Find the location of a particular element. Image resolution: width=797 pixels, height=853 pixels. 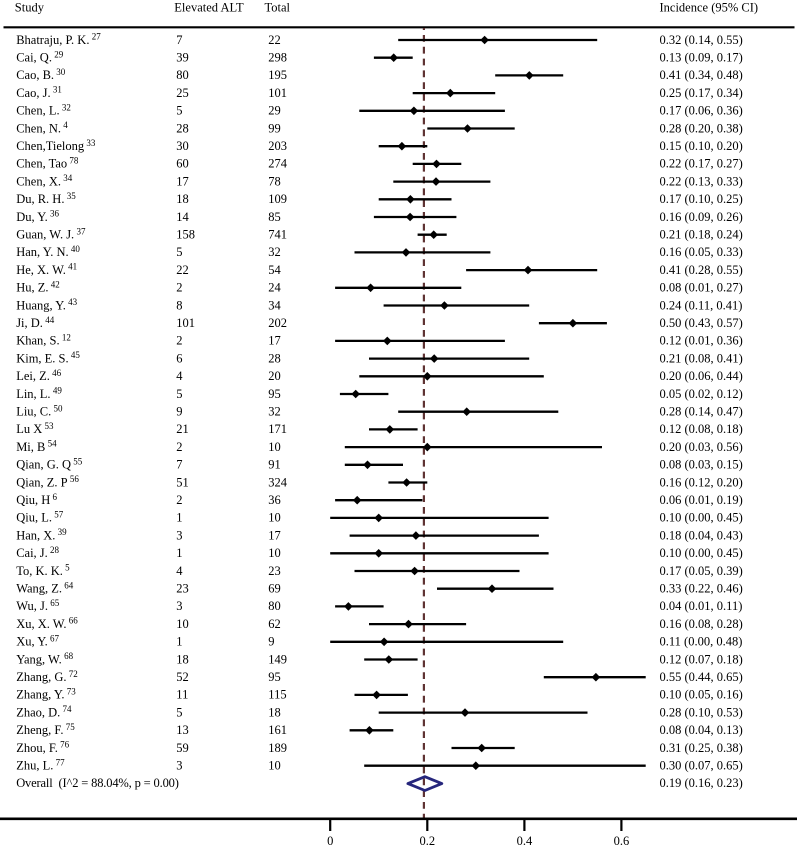

svg-text: 39 is located at coordinates (182, 58).